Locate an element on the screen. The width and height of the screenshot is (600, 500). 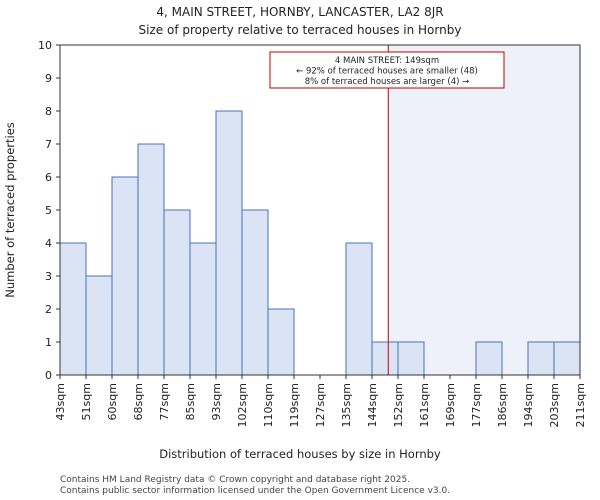
y-tick-label: 7 is located at coordinates (48, 144).